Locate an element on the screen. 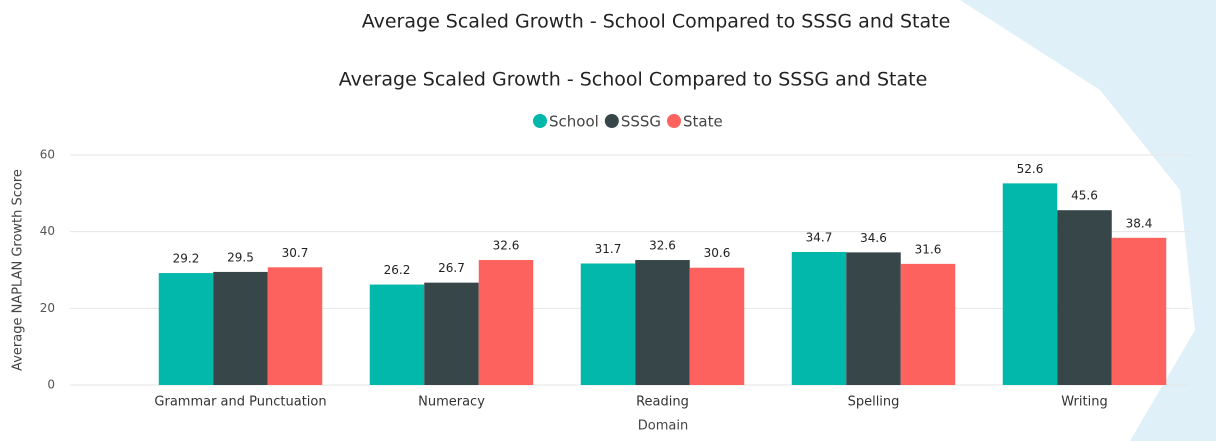  legend-label: State is located at coordinates (703, 122).